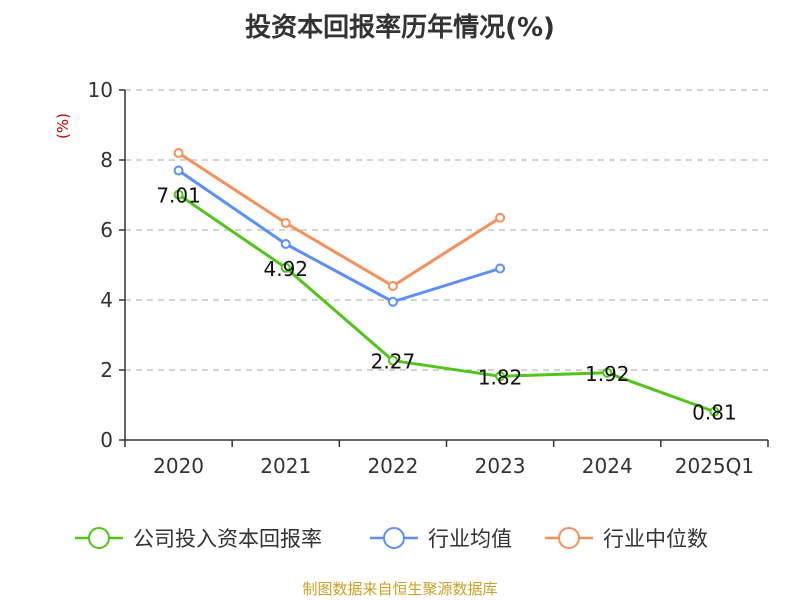 This screenshot has width=800, height=600. I want to click on y-tick-label: 8, so click(106, 160).